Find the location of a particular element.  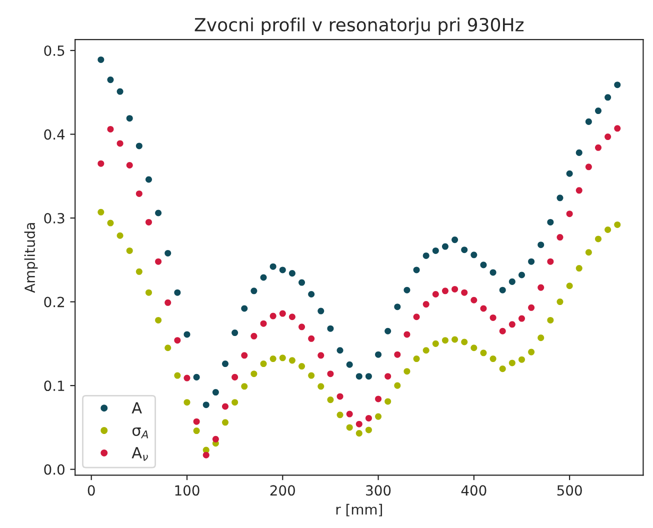

x-tick-label: 0 is located at coordinates (91, 490).